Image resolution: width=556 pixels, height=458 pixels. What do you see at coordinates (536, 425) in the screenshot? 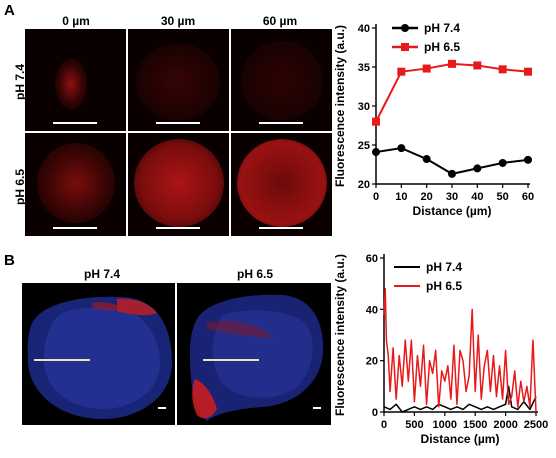
I see `x-tick-label: 2500` at bounding box center [536, 425].